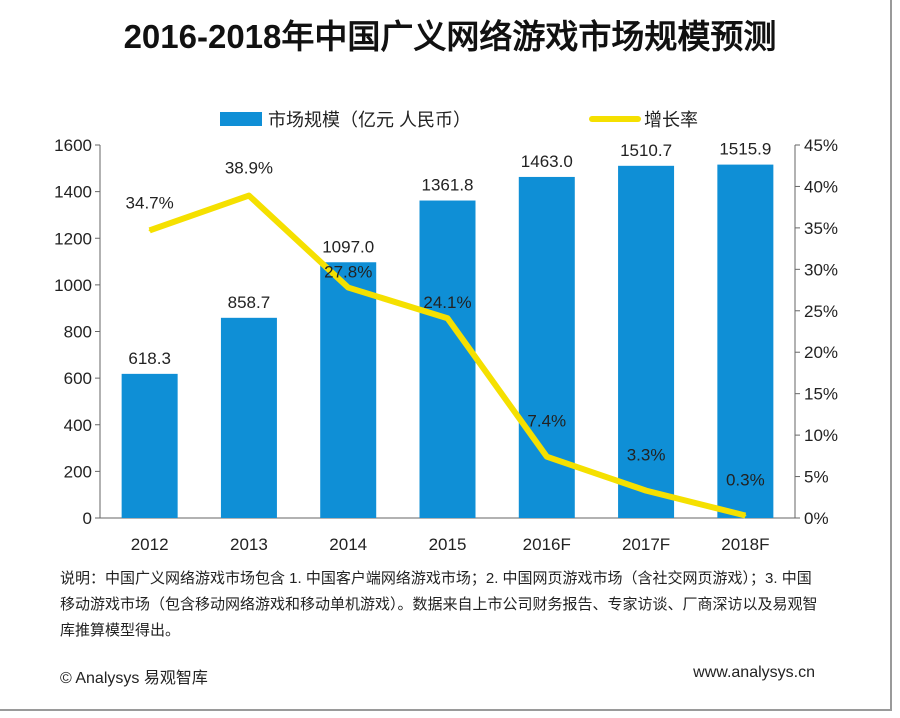 The width and height of the screenshot is (900, 718). Describe the element at coordinates (369, 120) in the screenshot. I see `legend-bar-label: 市场规模（亿元 人民币）` at that location.